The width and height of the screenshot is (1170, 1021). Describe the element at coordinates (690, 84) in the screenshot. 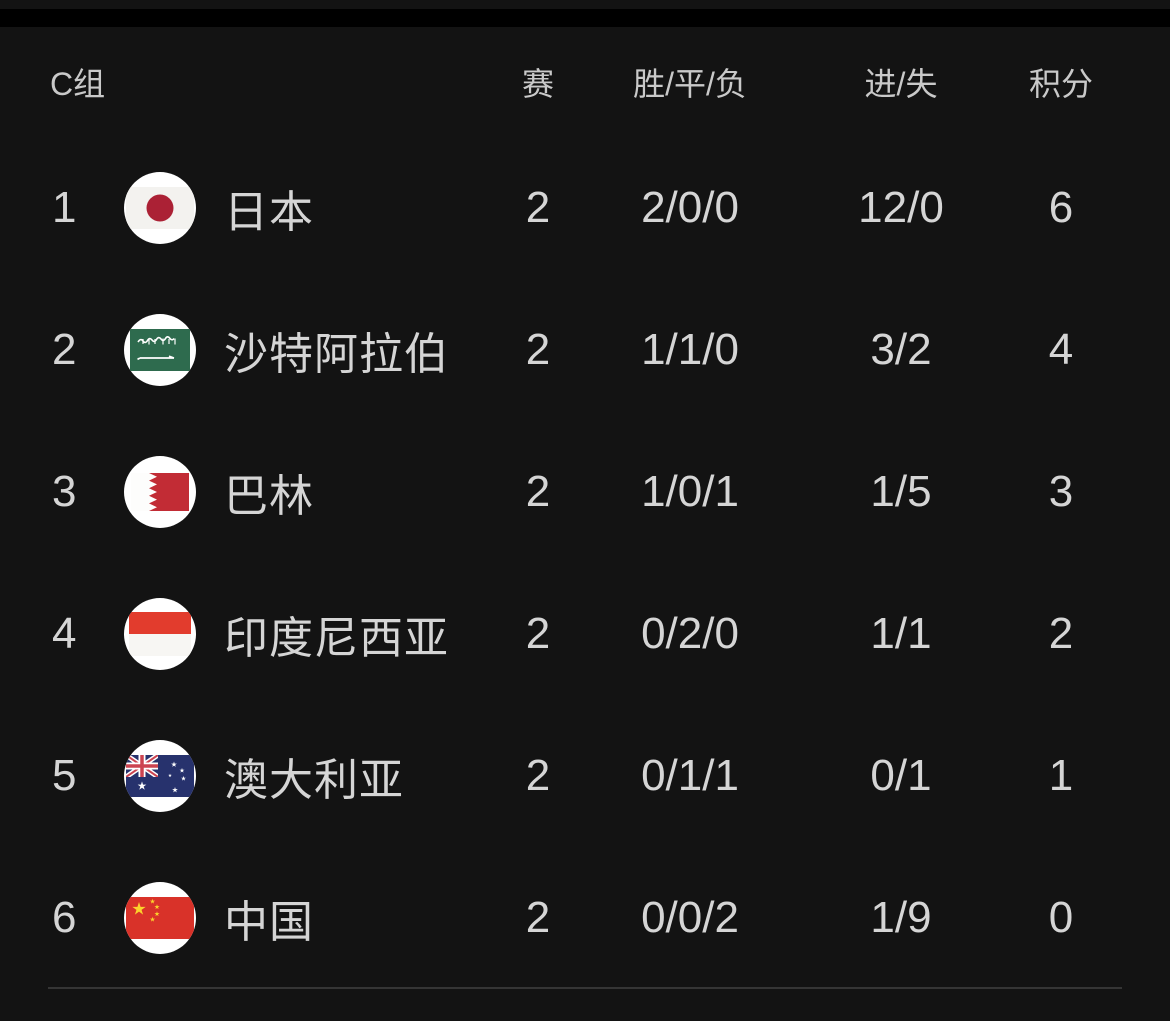

I see `column-header-wdl: 胜/平/负` at that location.